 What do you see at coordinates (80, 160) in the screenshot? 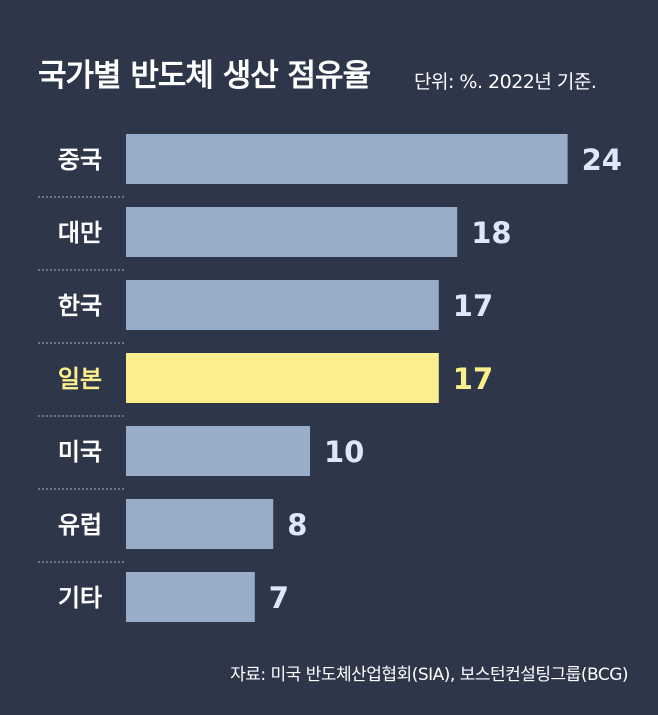
I see `category-label-0: 중국` at bounding box center [80, 160].